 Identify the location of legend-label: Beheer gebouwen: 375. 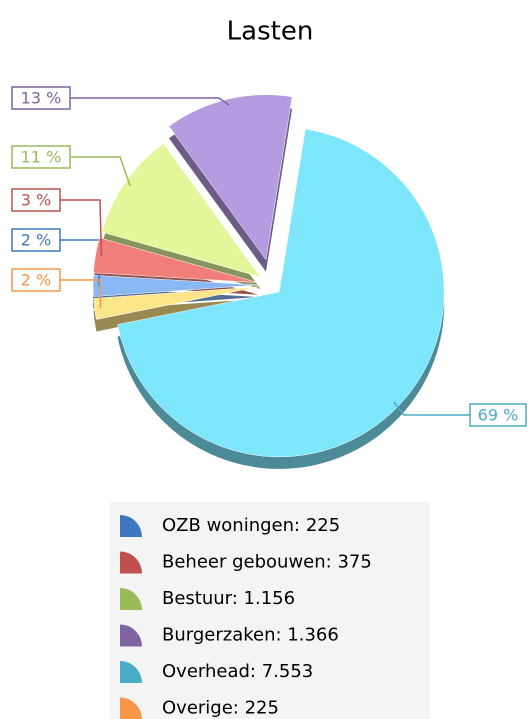
(267, 562).